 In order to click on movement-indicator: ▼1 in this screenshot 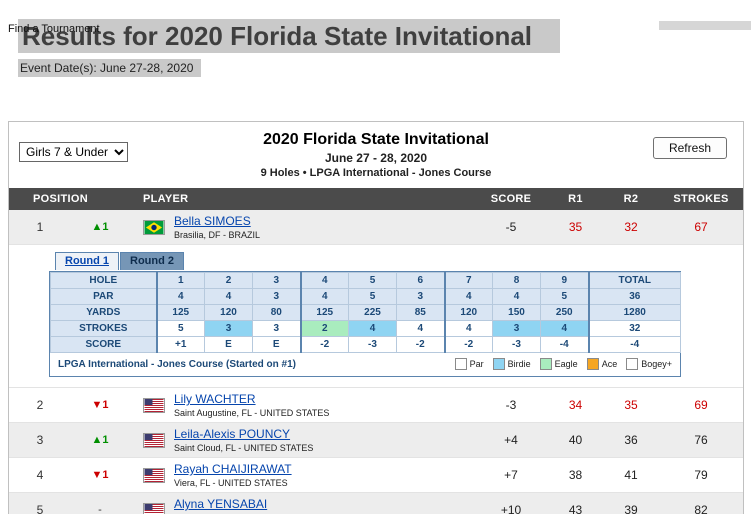, I will do `click(100, 405)`.